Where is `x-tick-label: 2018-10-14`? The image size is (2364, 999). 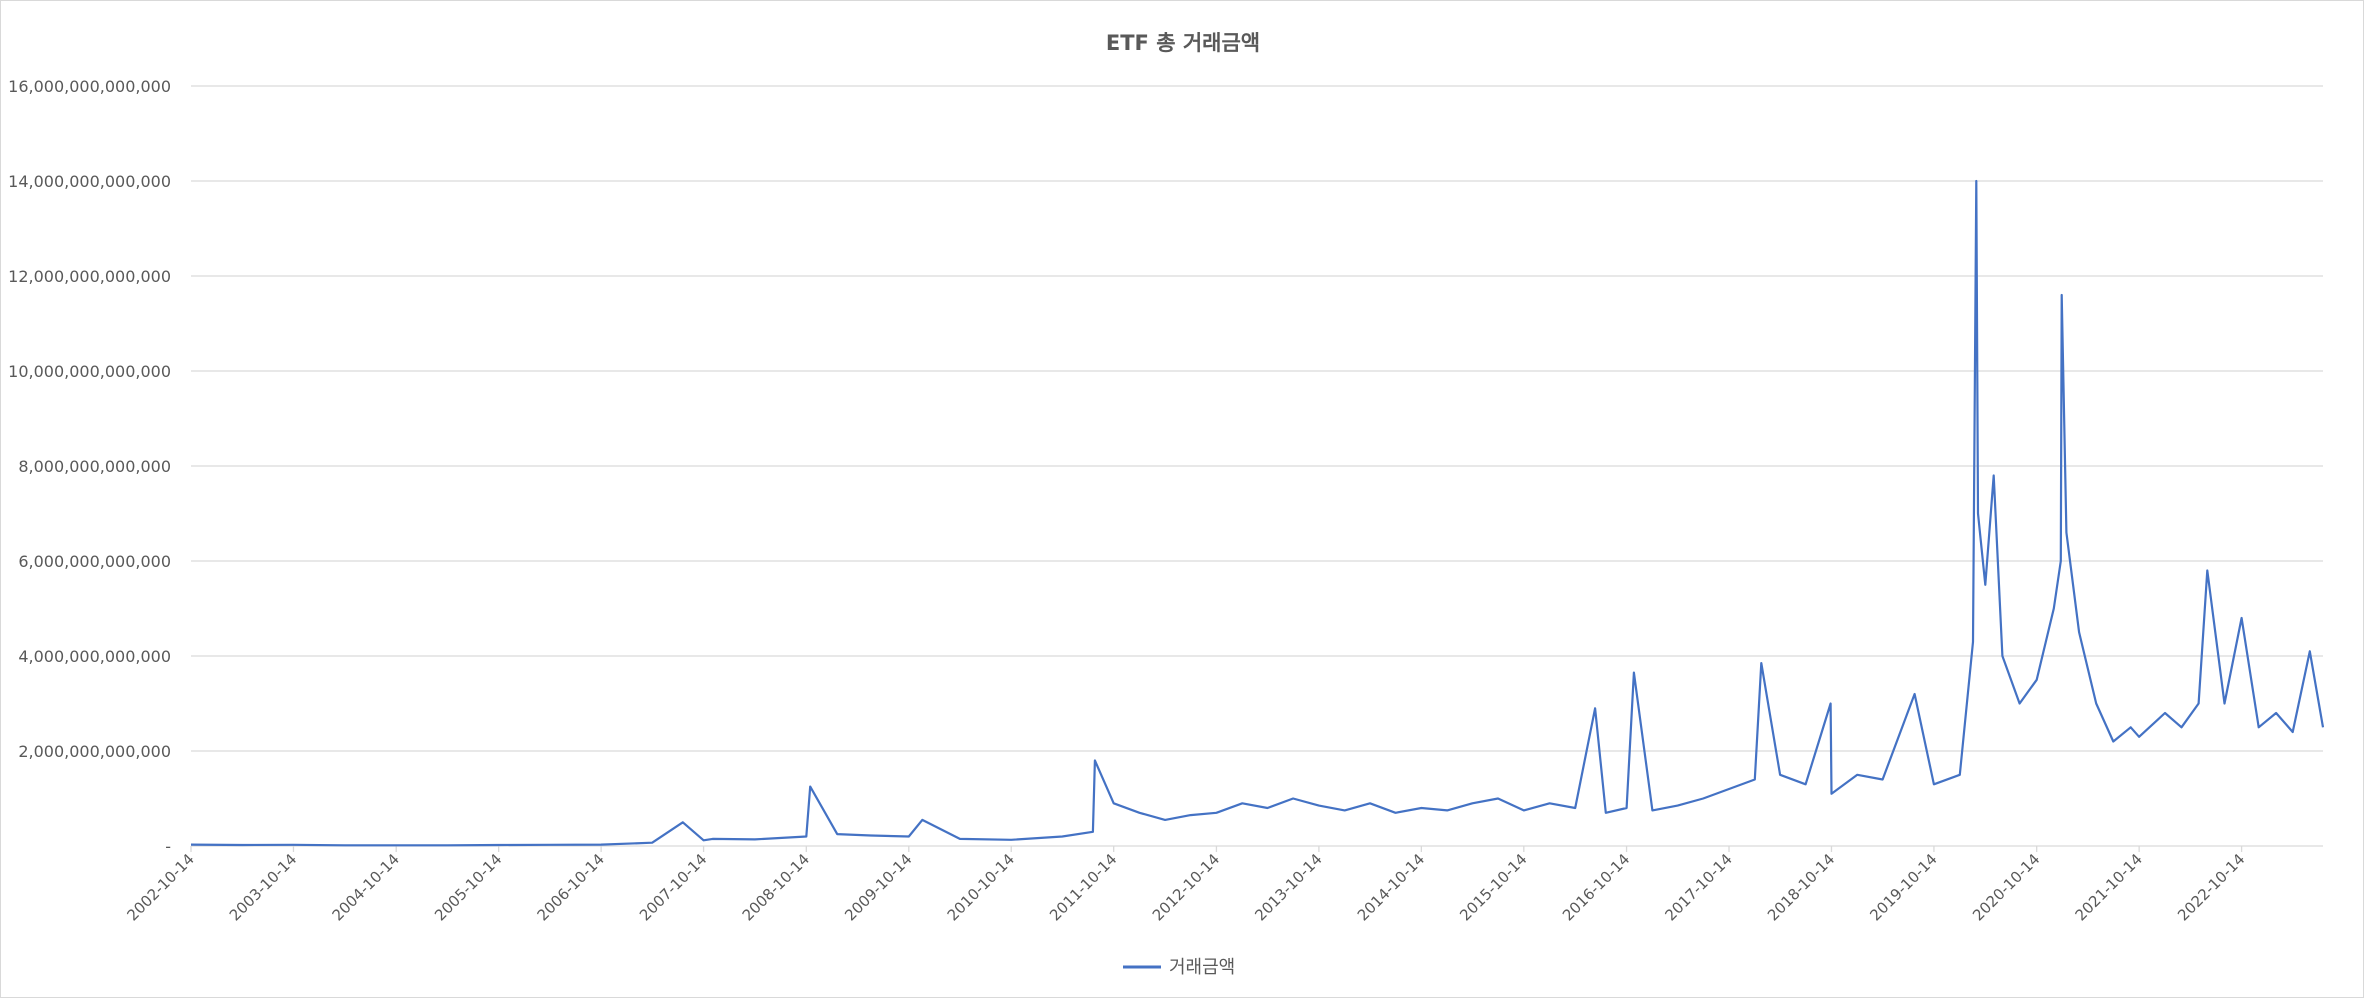 x-tick-label: 2018-10-14 is located at coordinates (1801, 887).